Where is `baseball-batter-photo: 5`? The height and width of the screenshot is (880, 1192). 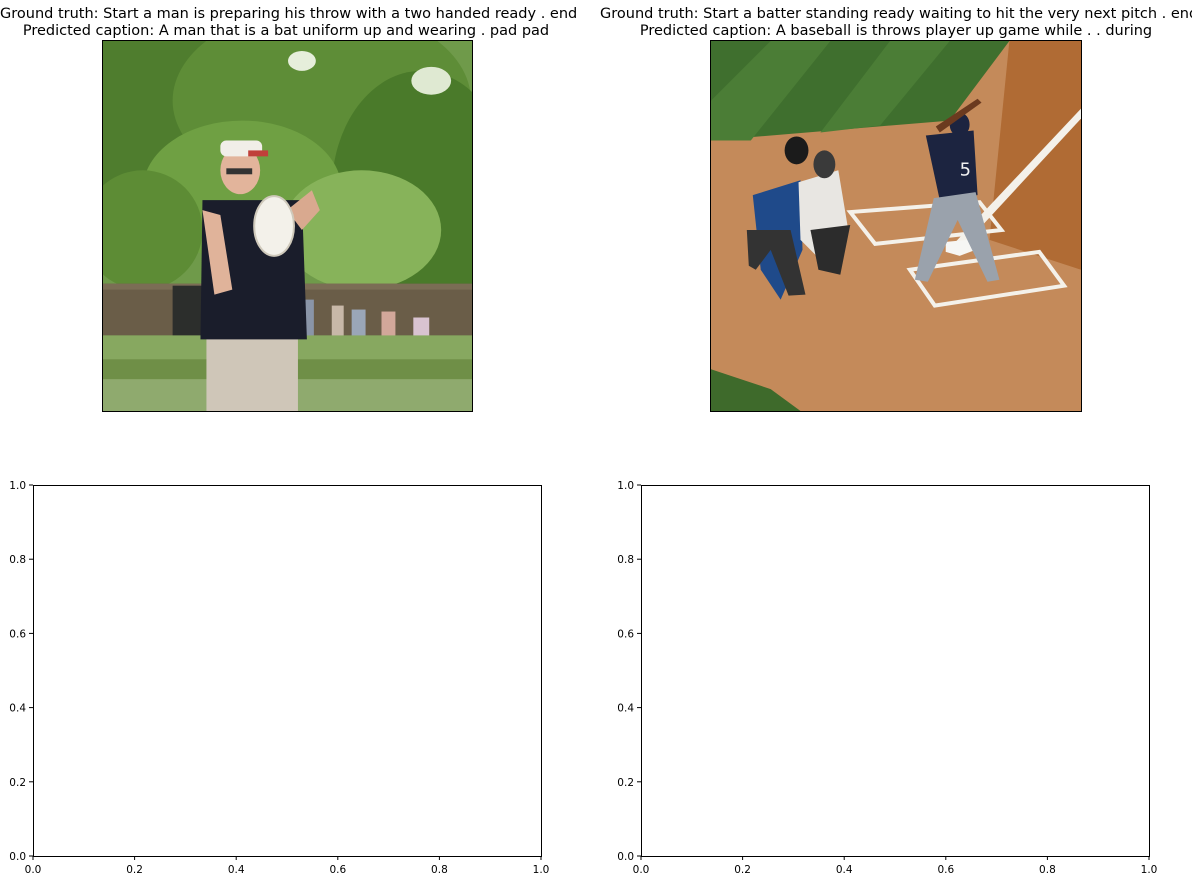 baseball-batter-photo: 5 is located at coordinates (896, 226).